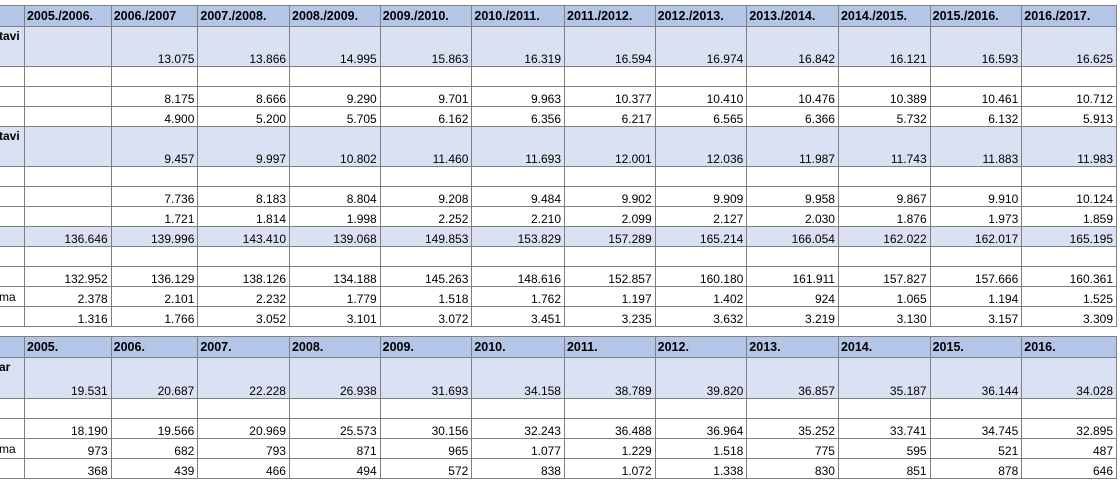 The width and height of the screenshot is (1120, 483). What do you see at coordinates (976, 468) in the screenshot?
I see `value-cell: 878` at bounding box center [976, 468].